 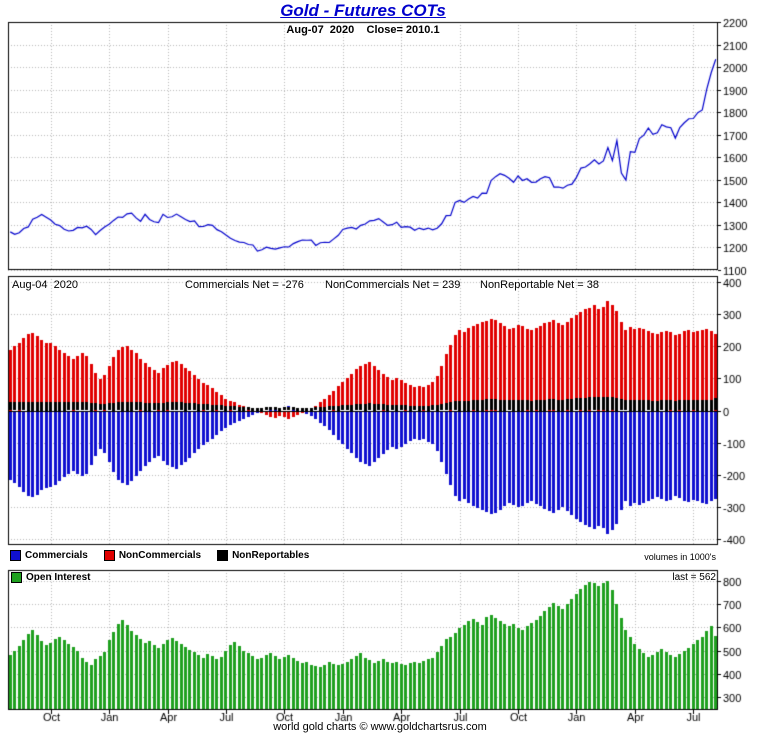 I want to click on open-interest-legend-label: Open Interest, so click(x=58, y=577).